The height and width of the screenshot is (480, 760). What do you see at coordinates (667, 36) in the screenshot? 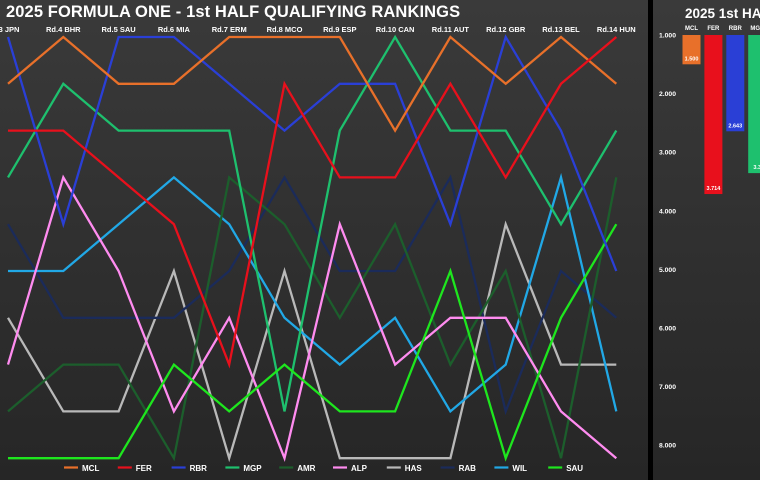
I see `y-tick-label: 1.000` at bounding box center [667, 36].